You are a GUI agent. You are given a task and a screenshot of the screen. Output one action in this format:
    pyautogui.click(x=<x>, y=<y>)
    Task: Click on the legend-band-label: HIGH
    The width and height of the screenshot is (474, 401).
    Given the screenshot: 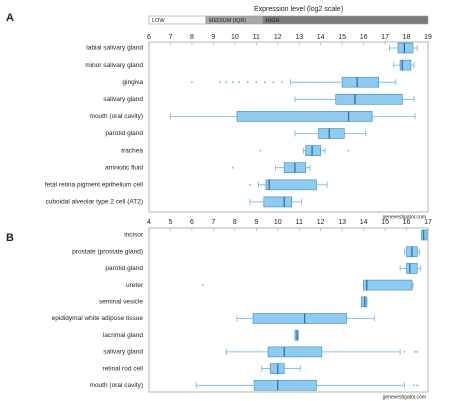 What is the action you would take?
    pyautogui.click(x=273, y=21)
    